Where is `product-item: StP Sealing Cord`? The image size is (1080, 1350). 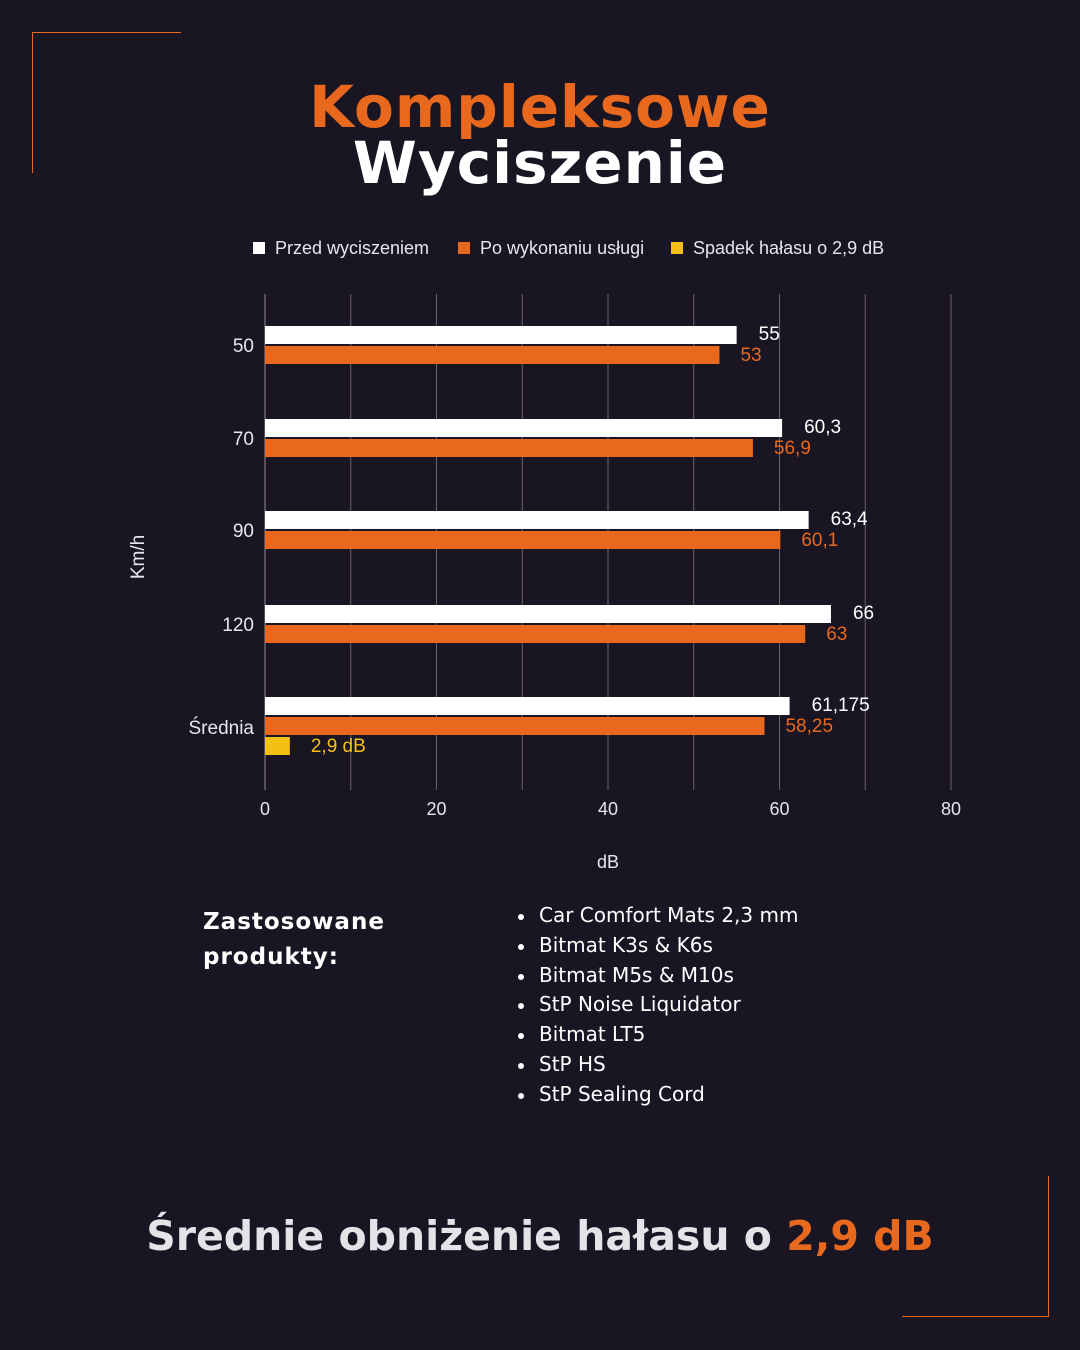 product-item: StP Sealing Cord is located at coordinates (657, 1095).